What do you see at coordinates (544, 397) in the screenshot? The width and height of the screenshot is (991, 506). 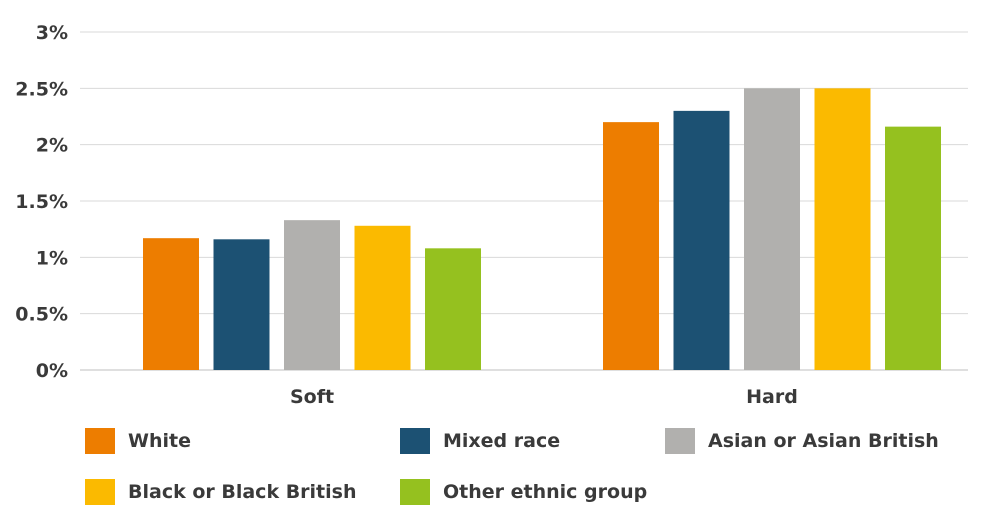 I see `x-axis-category-labels: Soft Hard` at bounding box center [544, 397].